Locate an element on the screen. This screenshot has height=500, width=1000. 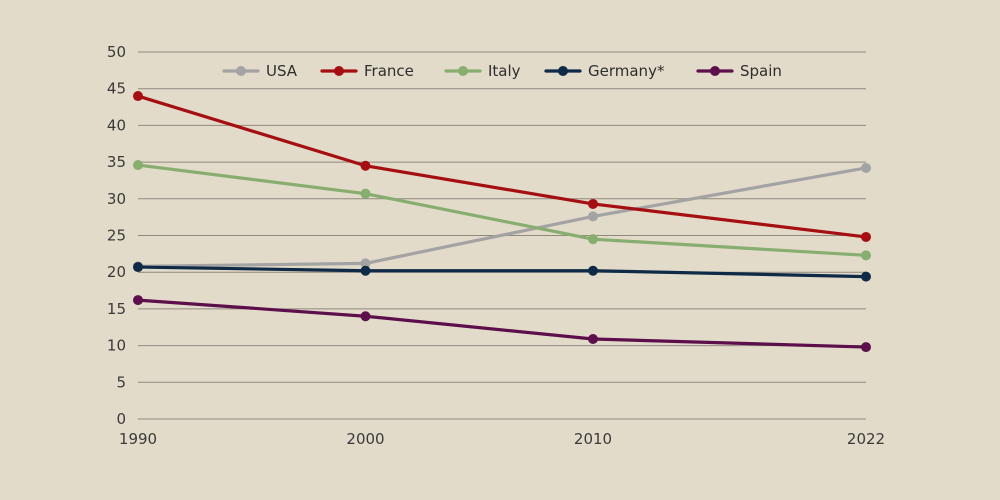
y-tick-label: 5 is located at coordinates (121, 382).